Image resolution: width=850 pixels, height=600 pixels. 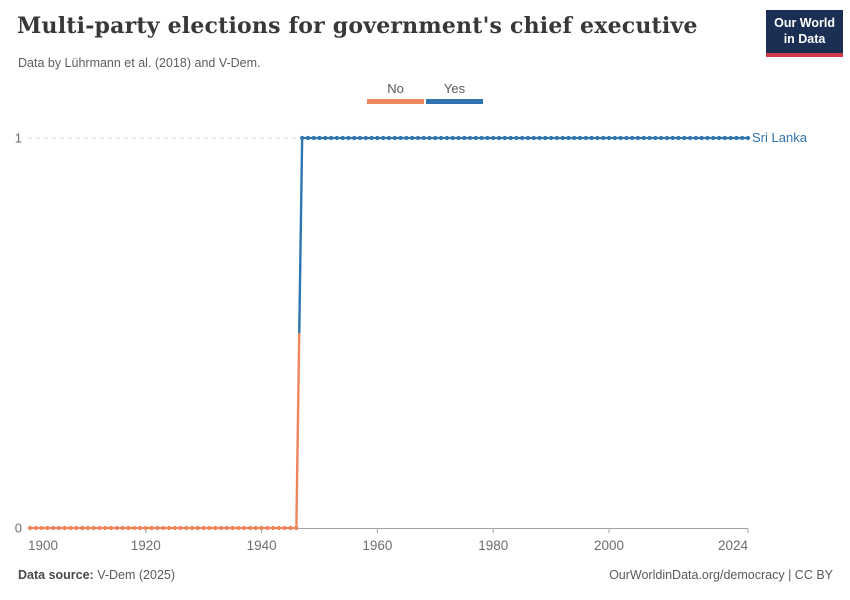 I want to click on step-connector-no, so click(x=298, y=430).